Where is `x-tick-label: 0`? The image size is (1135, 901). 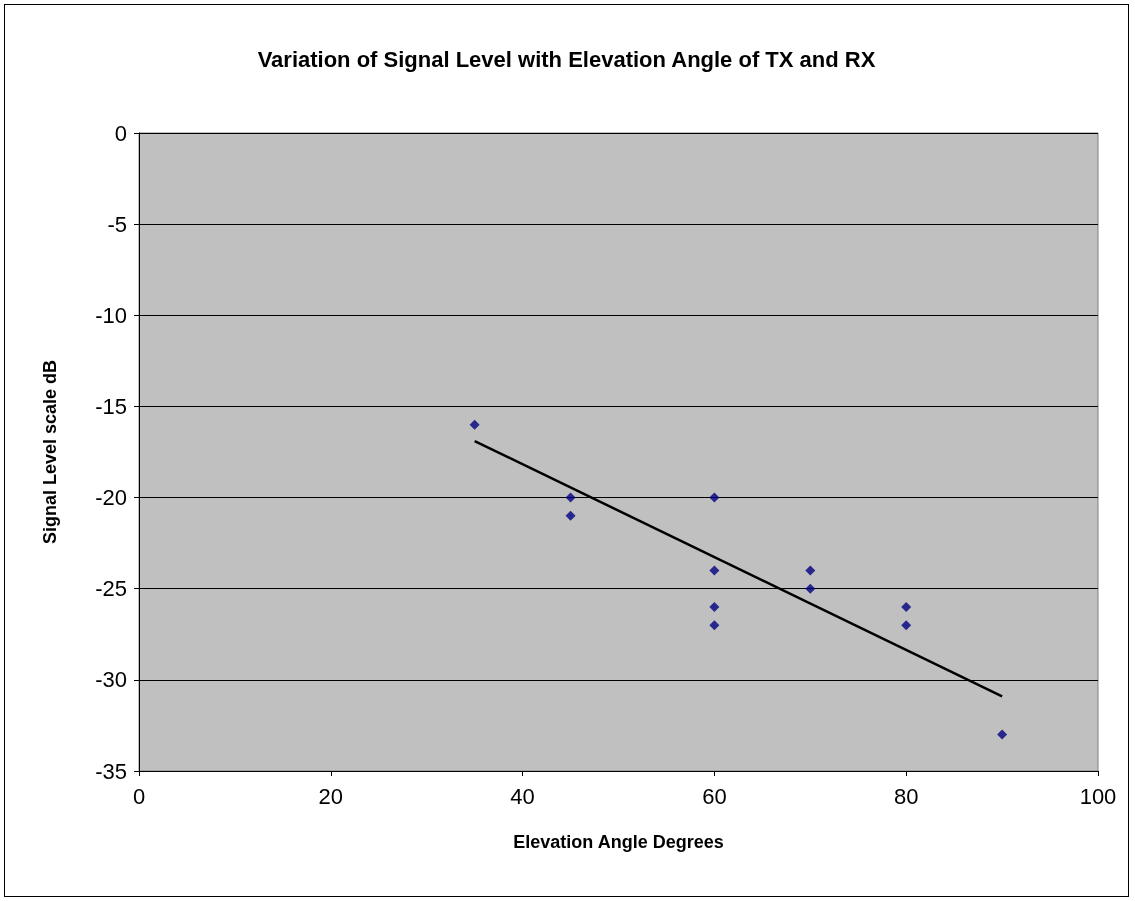
x-tick-label: 0 is located at coordinates (139, 796).